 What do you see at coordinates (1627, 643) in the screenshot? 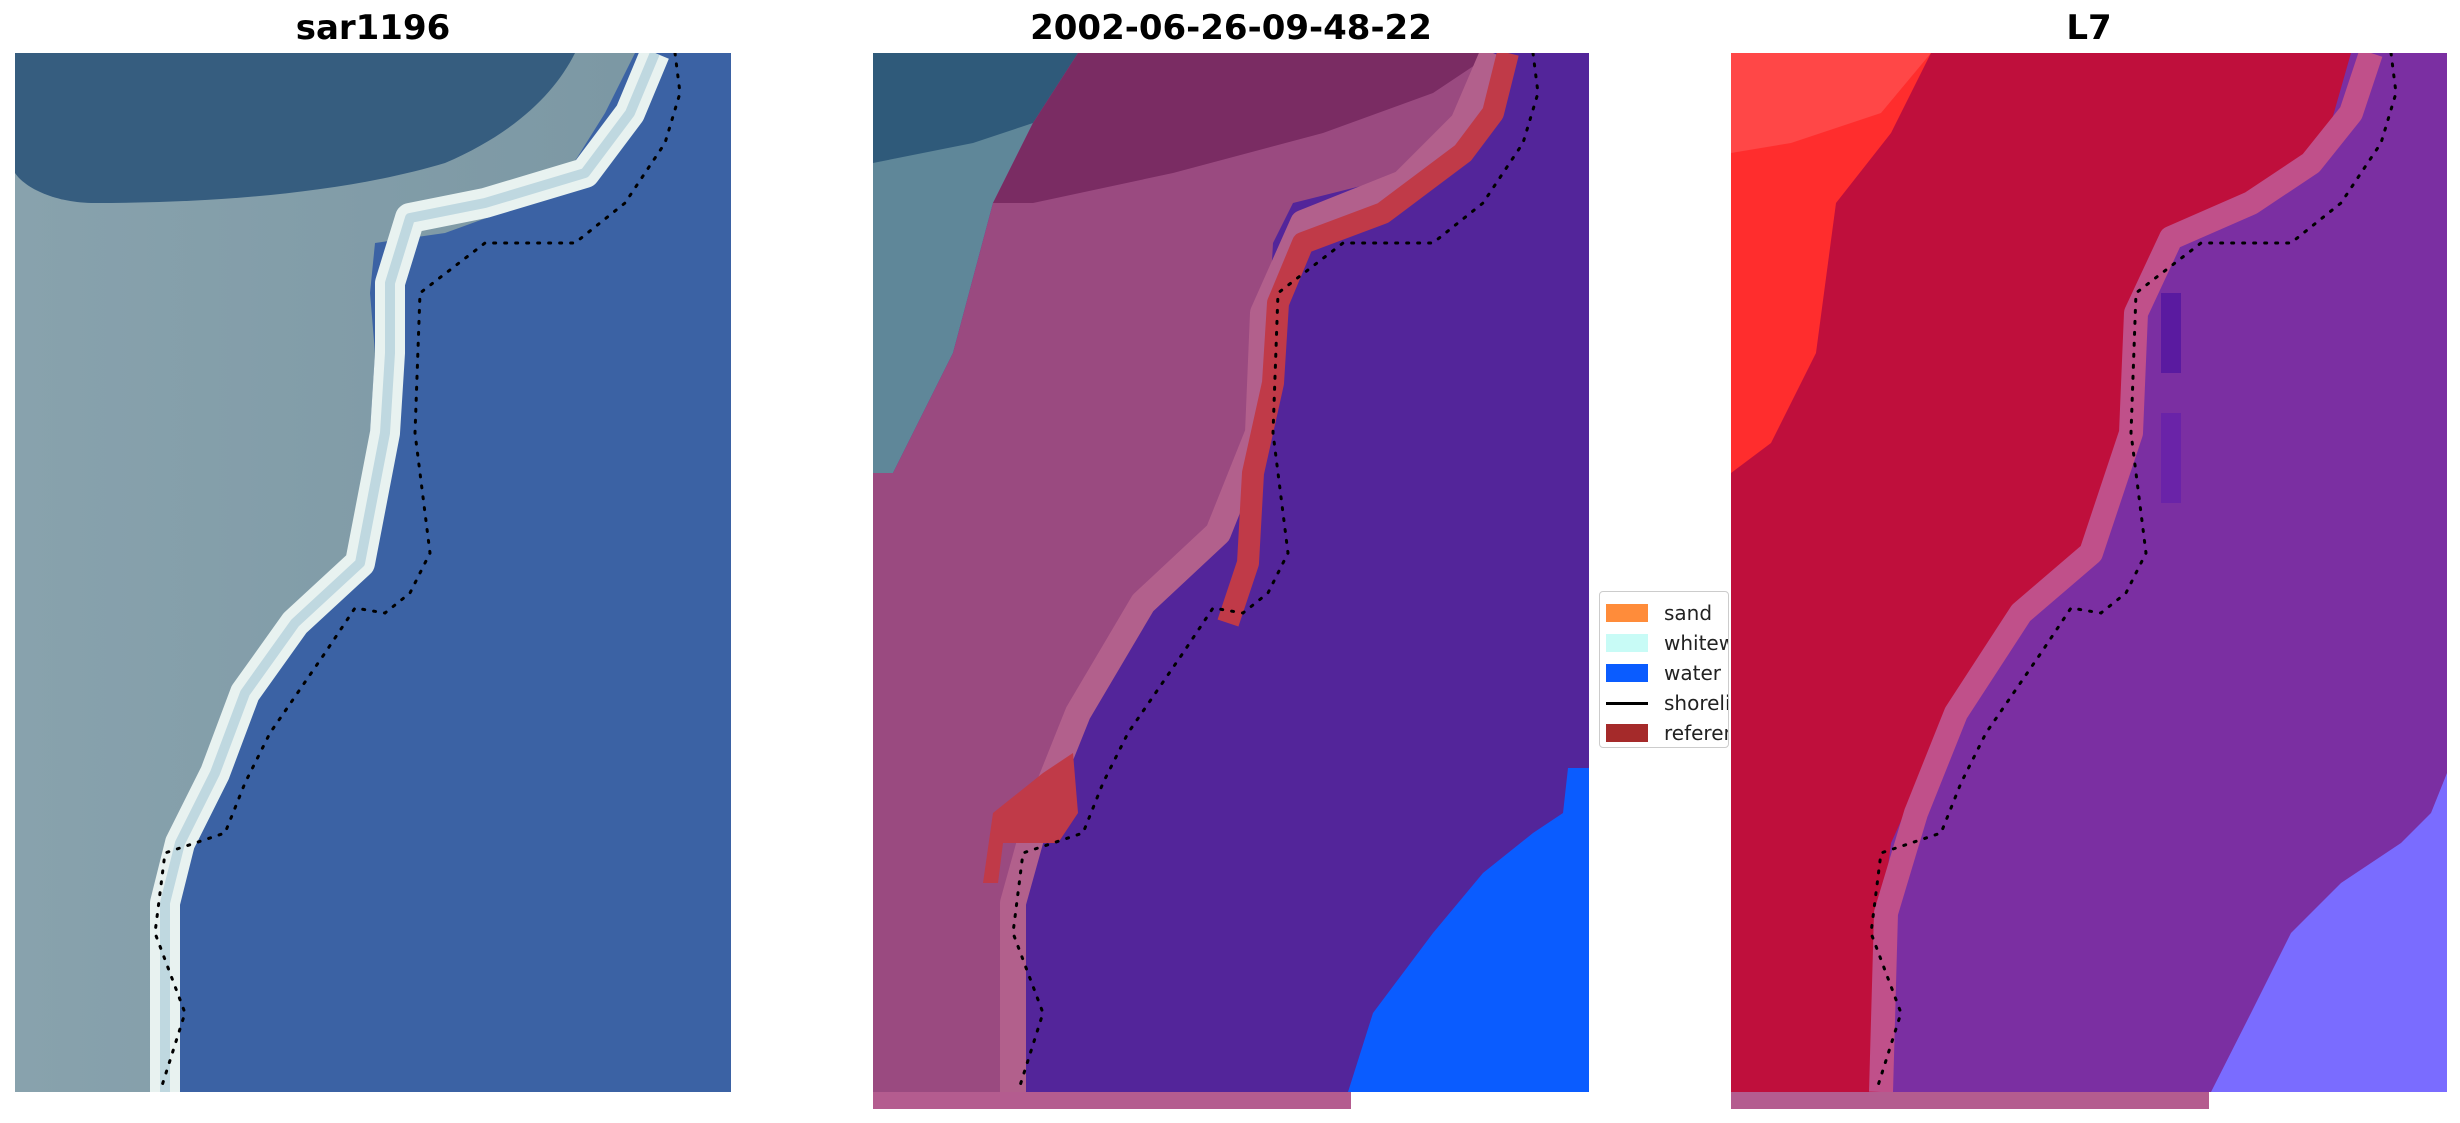
I see `whitewater-swatch` at bounding box center [1627, 643].